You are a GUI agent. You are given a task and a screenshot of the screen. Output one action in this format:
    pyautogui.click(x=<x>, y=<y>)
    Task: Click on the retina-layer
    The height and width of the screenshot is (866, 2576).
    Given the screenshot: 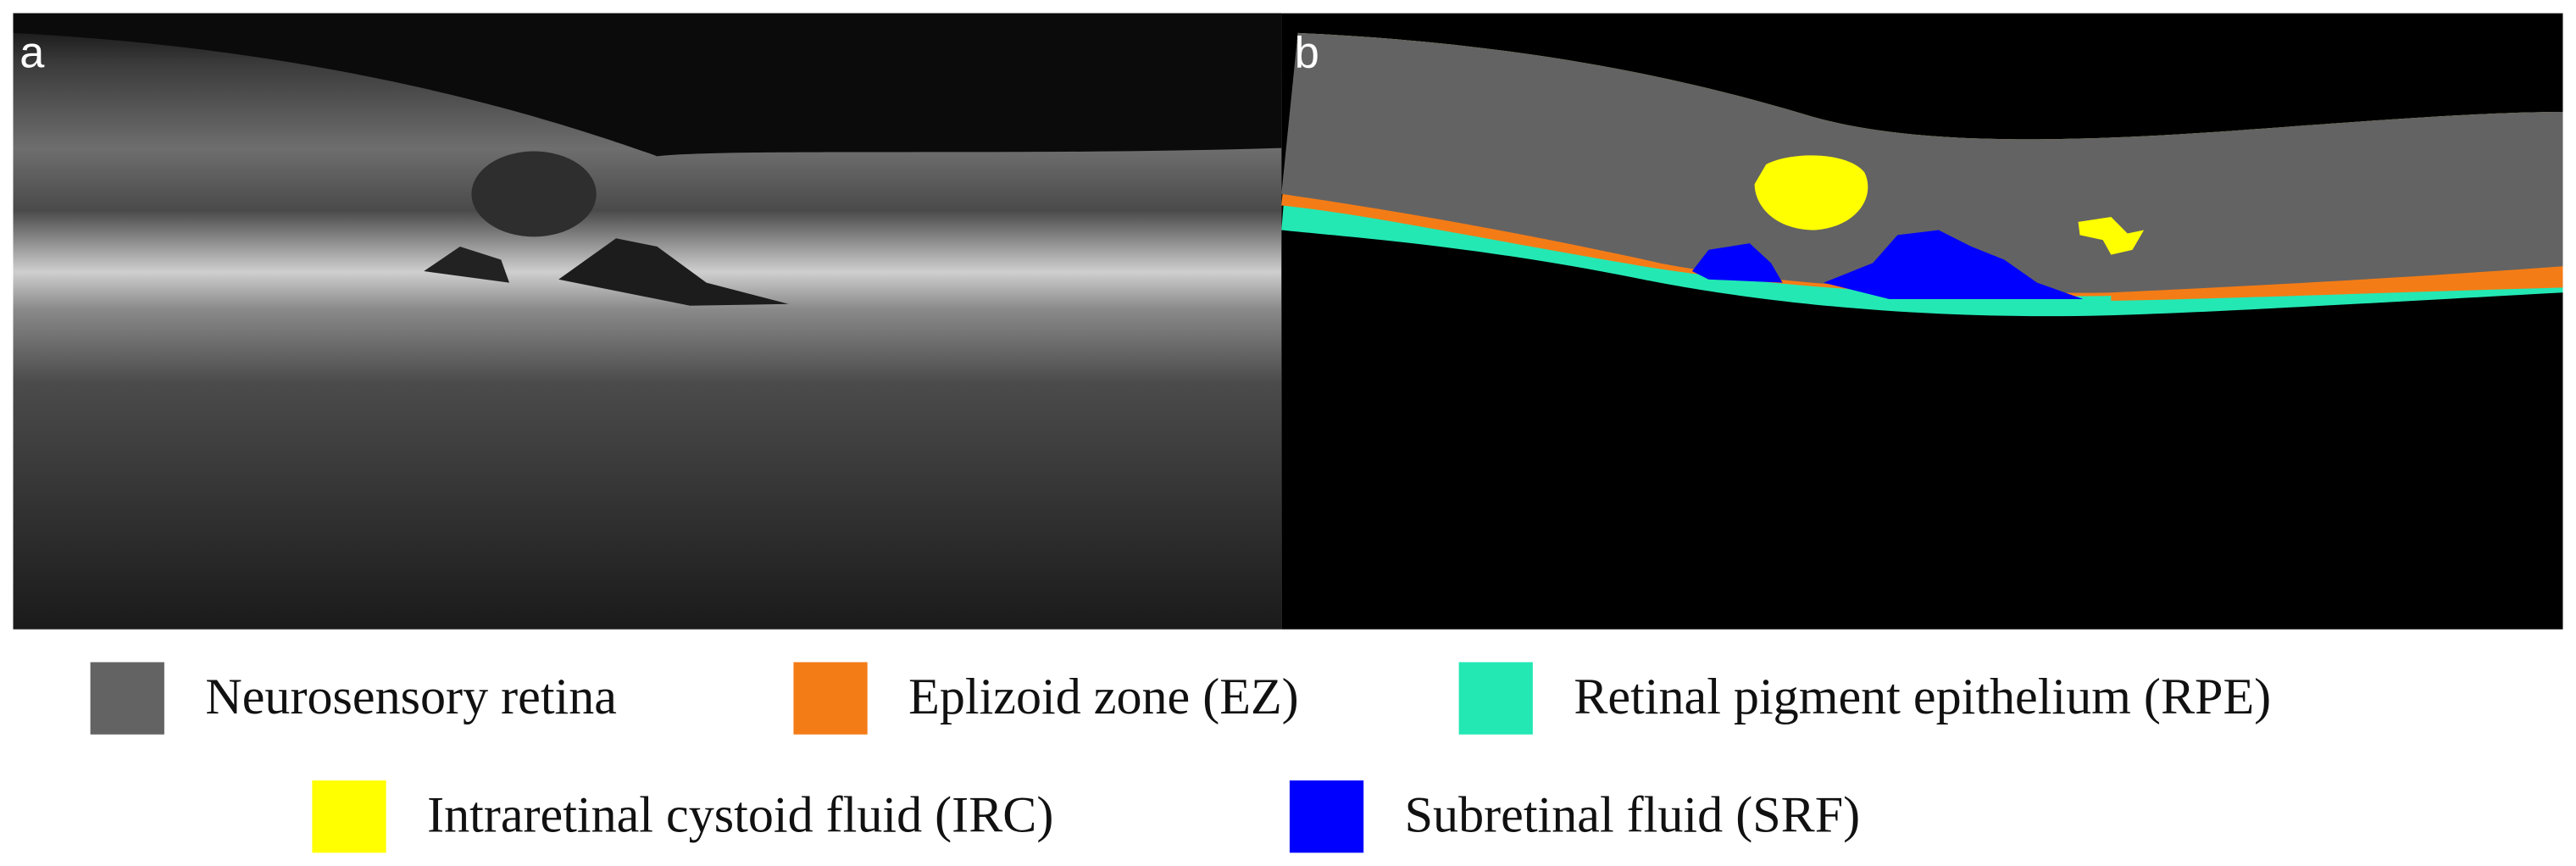 What is the action you would take?
    pyautogui.click(x=1922, y=162)
    